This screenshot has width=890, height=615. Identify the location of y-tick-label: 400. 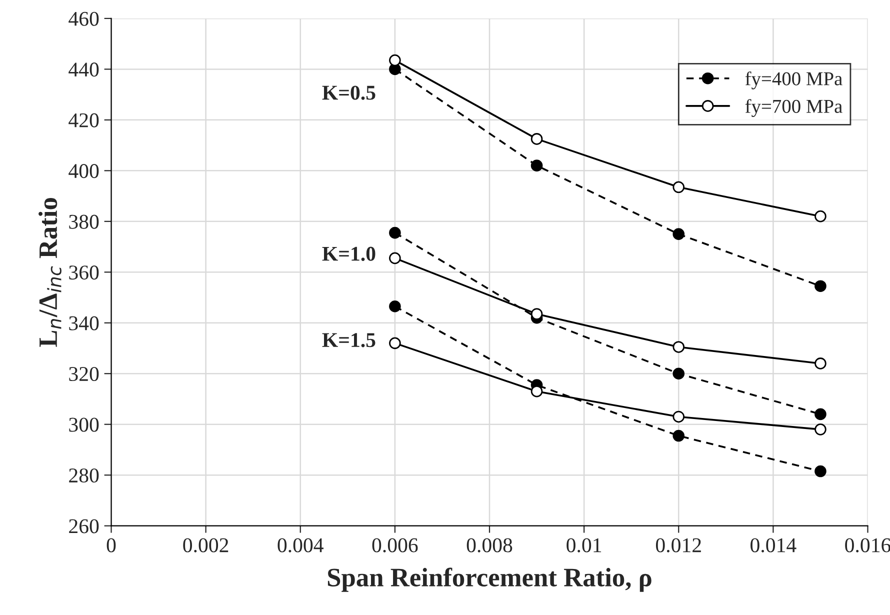
(83, 171).